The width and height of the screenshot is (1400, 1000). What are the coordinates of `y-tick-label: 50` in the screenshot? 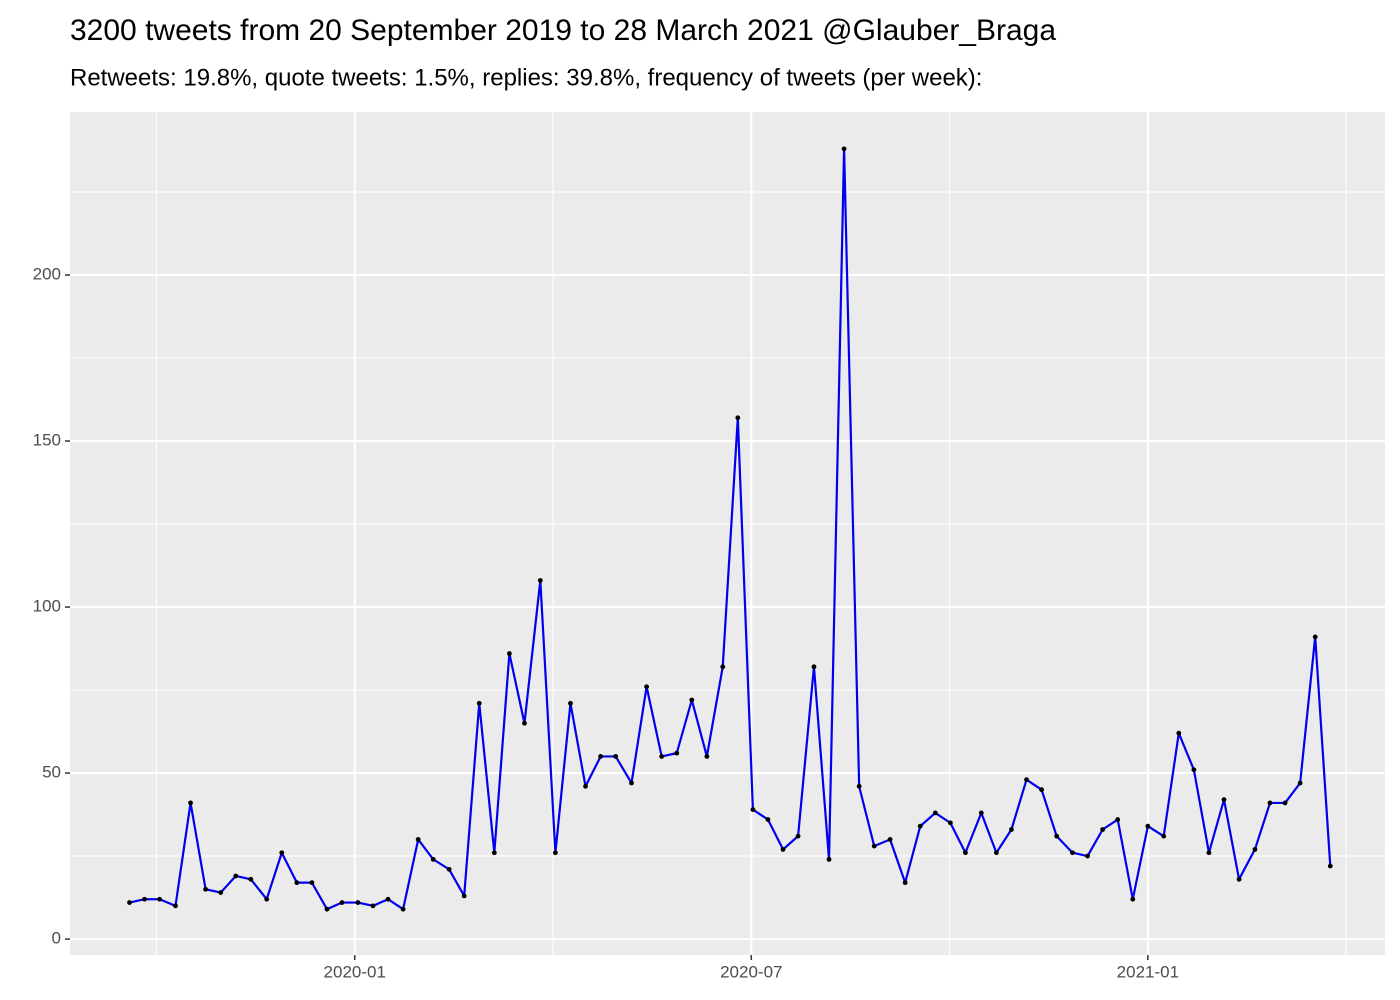 It's located at (51, 772).